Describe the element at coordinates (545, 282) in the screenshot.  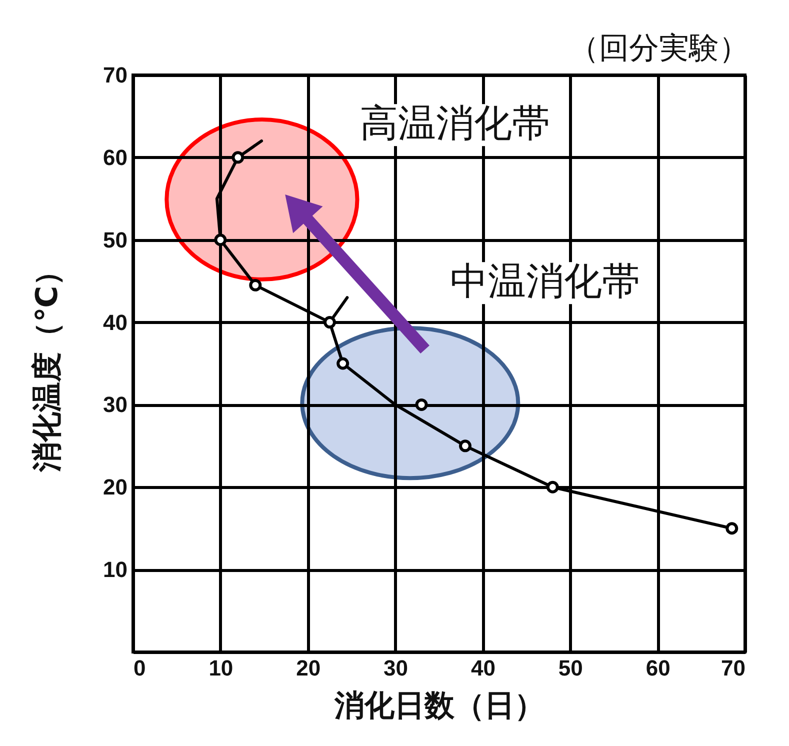
I see `annotation: 中温消化帯` at that location.